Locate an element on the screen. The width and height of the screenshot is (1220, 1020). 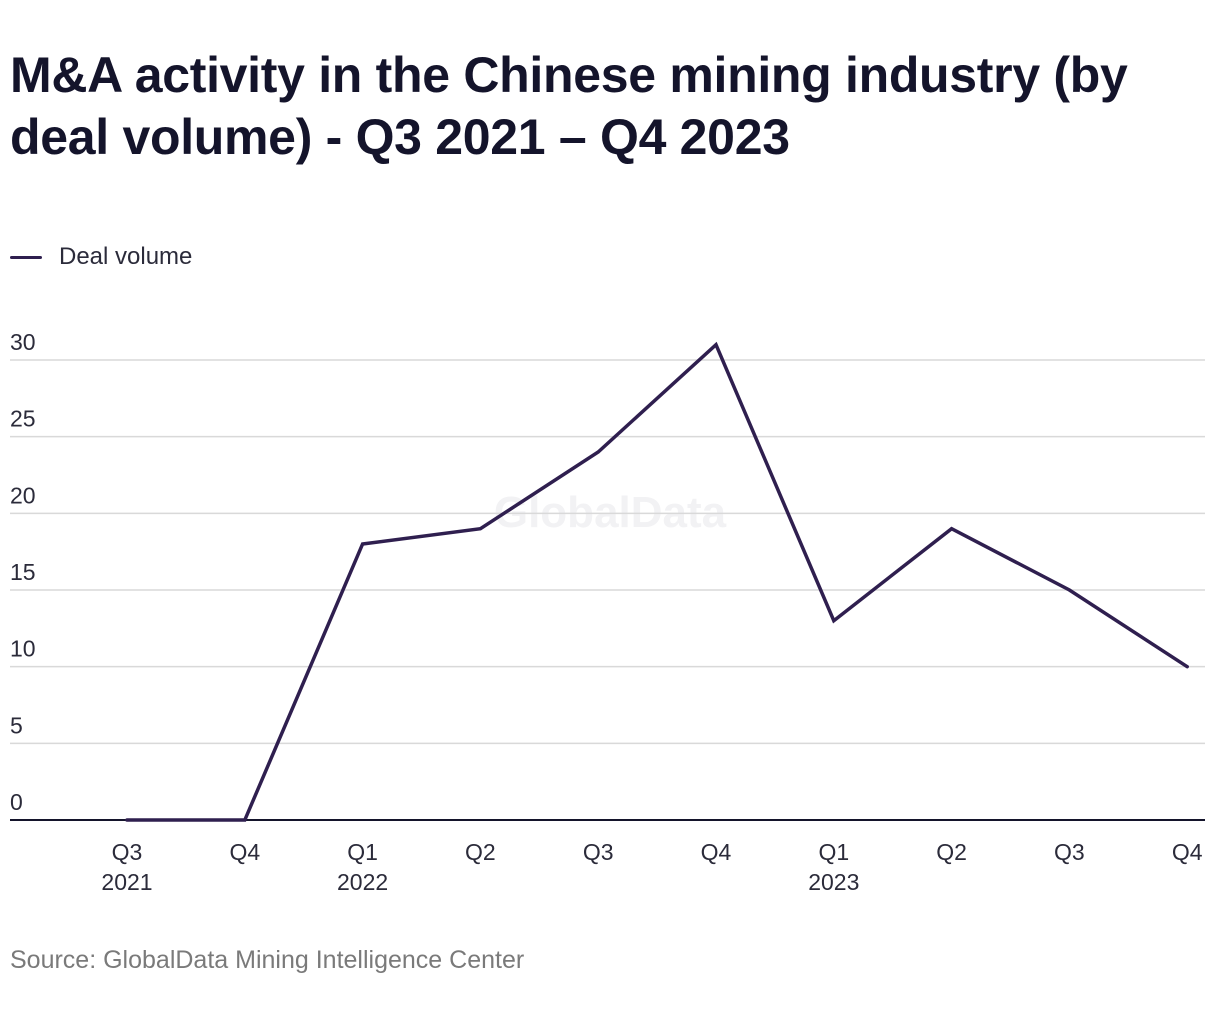
legend-line-swatch is located at coordinates (26, 257).